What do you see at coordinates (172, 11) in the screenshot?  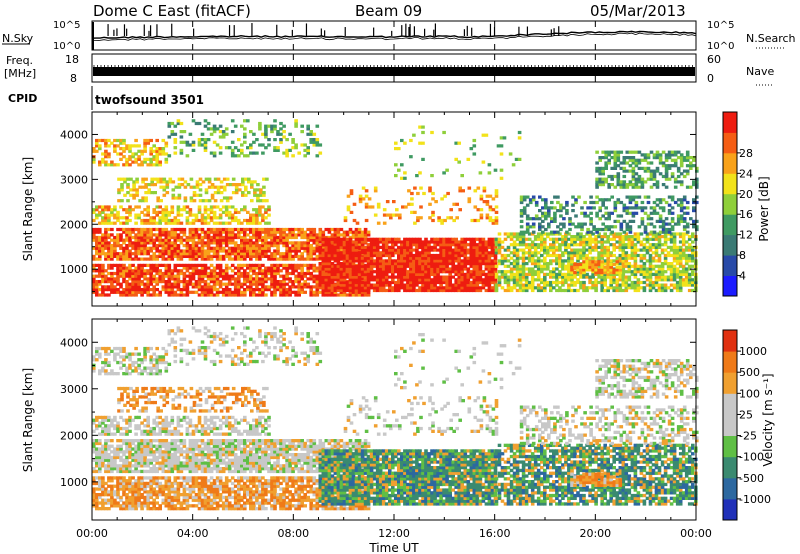 I see `plot-title: Dome C East (fitACF)` at bounding box center [172, 11].